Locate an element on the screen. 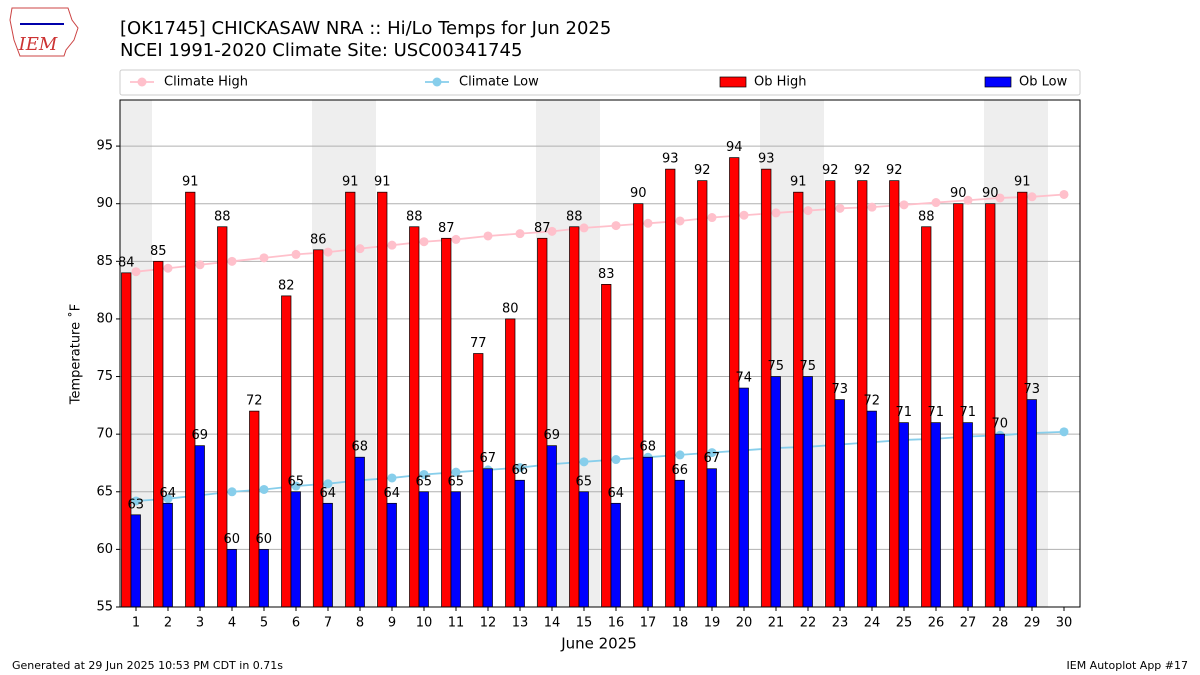  y-tick-label: 70 is located at coordinates (104, 434).